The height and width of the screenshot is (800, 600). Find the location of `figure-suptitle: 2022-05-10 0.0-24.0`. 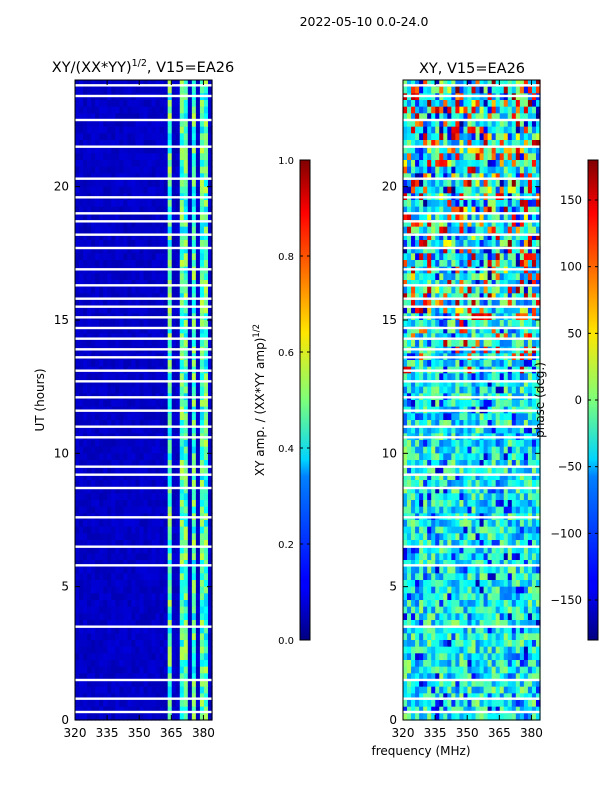

figure-suptitle: 2022-05-10 0.0-24.0 is located at coordinates (364, 21).